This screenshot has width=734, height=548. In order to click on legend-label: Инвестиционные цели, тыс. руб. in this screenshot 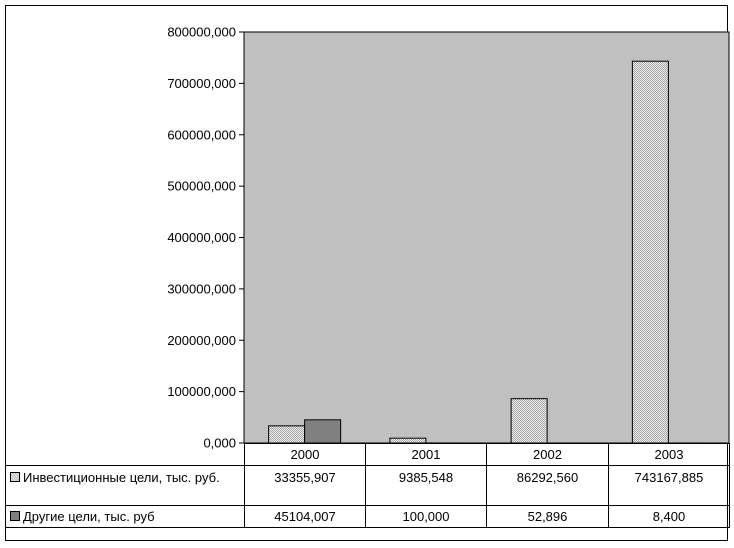, I will do `click(121, 477)`.